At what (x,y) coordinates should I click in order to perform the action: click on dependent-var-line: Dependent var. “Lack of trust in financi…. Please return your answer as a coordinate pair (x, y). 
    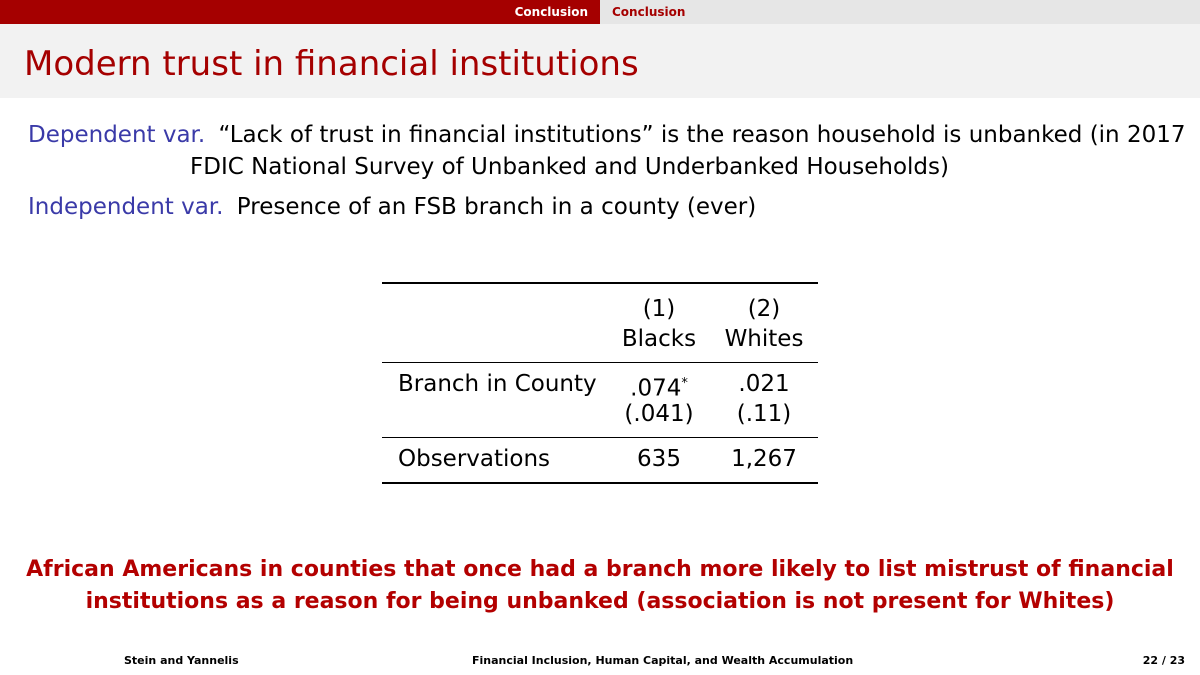
    Looking at the image, I should click on (606, 135).